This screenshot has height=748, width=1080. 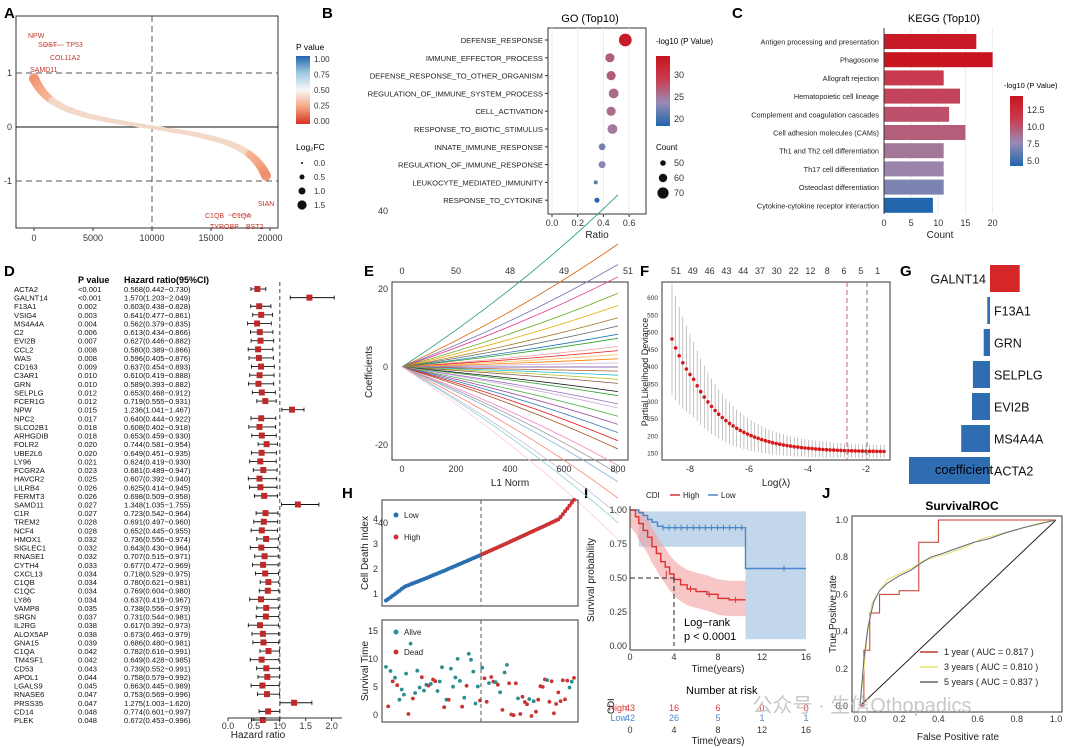 I want to click on forest-hr-text: 1.570(1.203−2.049), so click(x=157, y=298).